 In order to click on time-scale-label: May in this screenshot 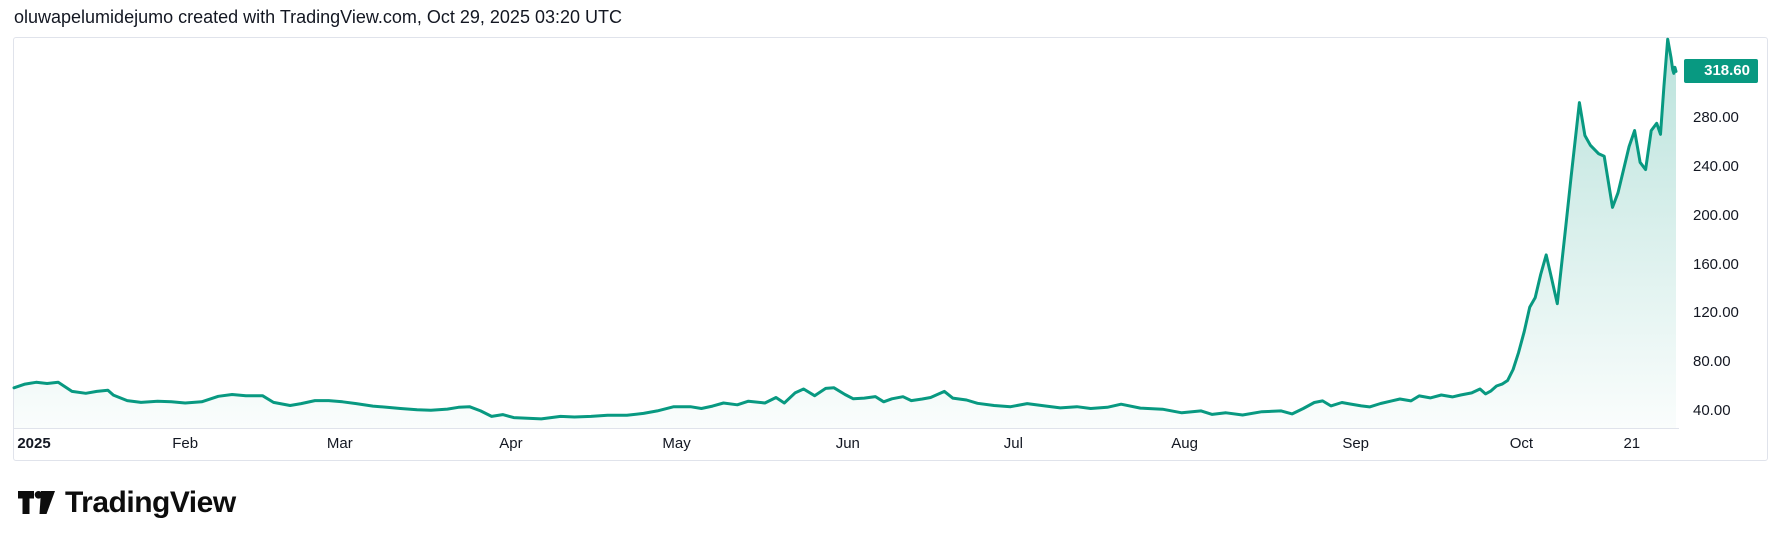, I will do `click(676, 443)`.